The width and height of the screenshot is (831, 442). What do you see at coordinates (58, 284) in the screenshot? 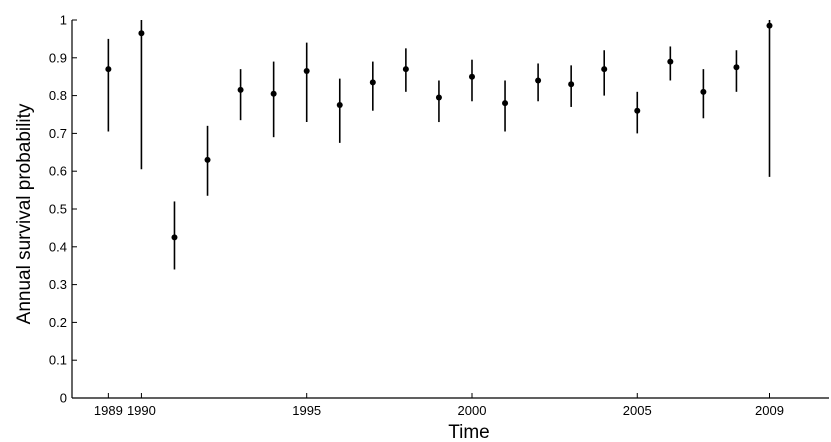
I see `y-tick-label: 0.3` at bounding box center [58, 284].